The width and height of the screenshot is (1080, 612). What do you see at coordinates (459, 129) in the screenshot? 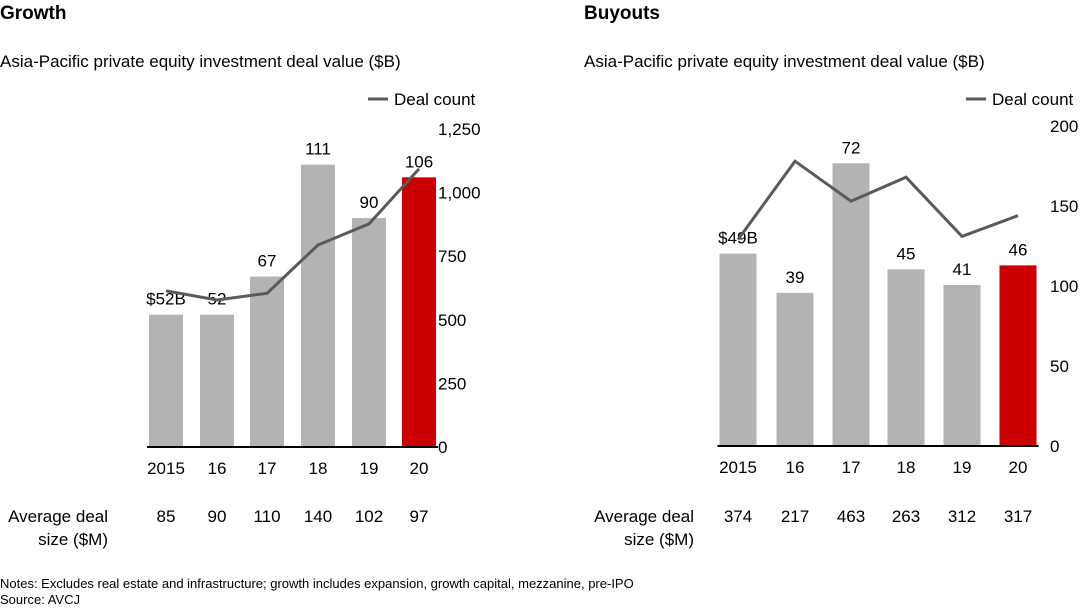
I see `right-axis-tick: 1,250` at bounding box center [459, 129].